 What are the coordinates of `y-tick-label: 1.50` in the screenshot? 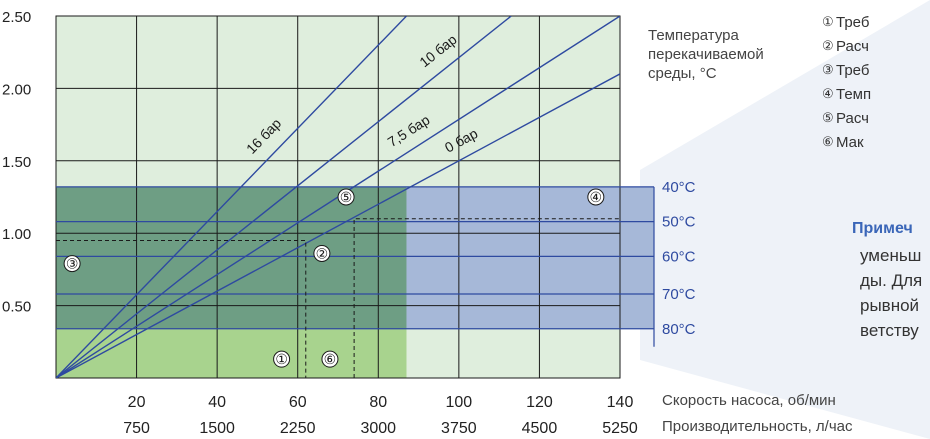 It's located at (16, 162).